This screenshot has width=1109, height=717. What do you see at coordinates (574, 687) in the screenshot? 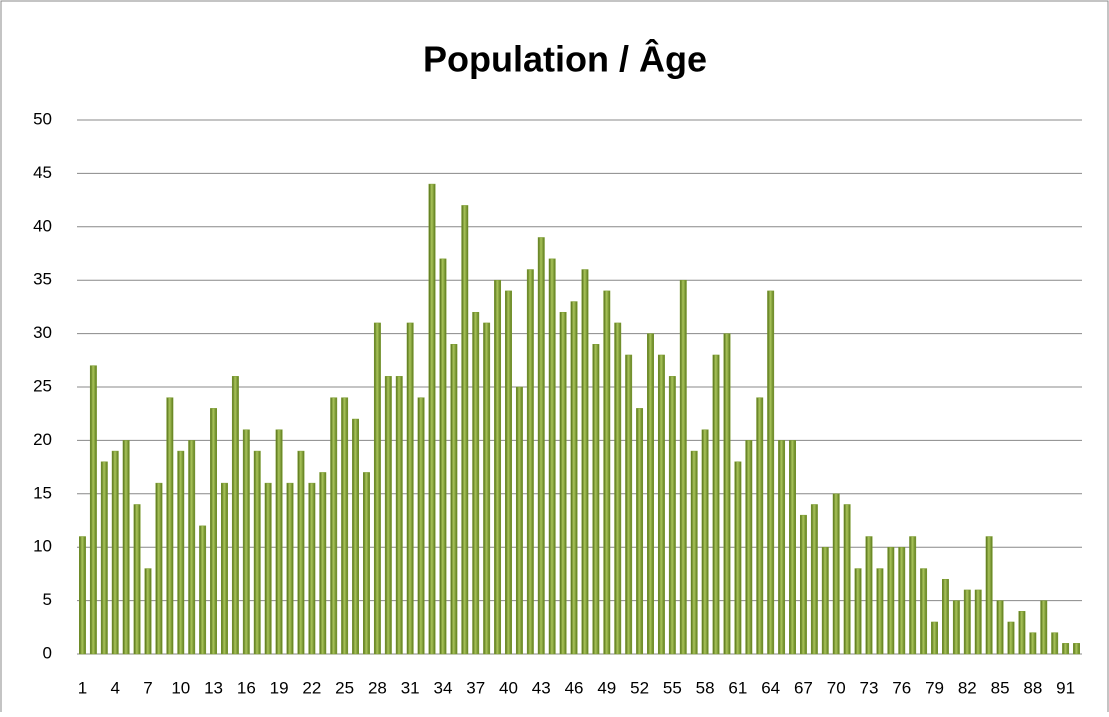
I see `x-tick-label: 46` at bounding box center [574, 687].